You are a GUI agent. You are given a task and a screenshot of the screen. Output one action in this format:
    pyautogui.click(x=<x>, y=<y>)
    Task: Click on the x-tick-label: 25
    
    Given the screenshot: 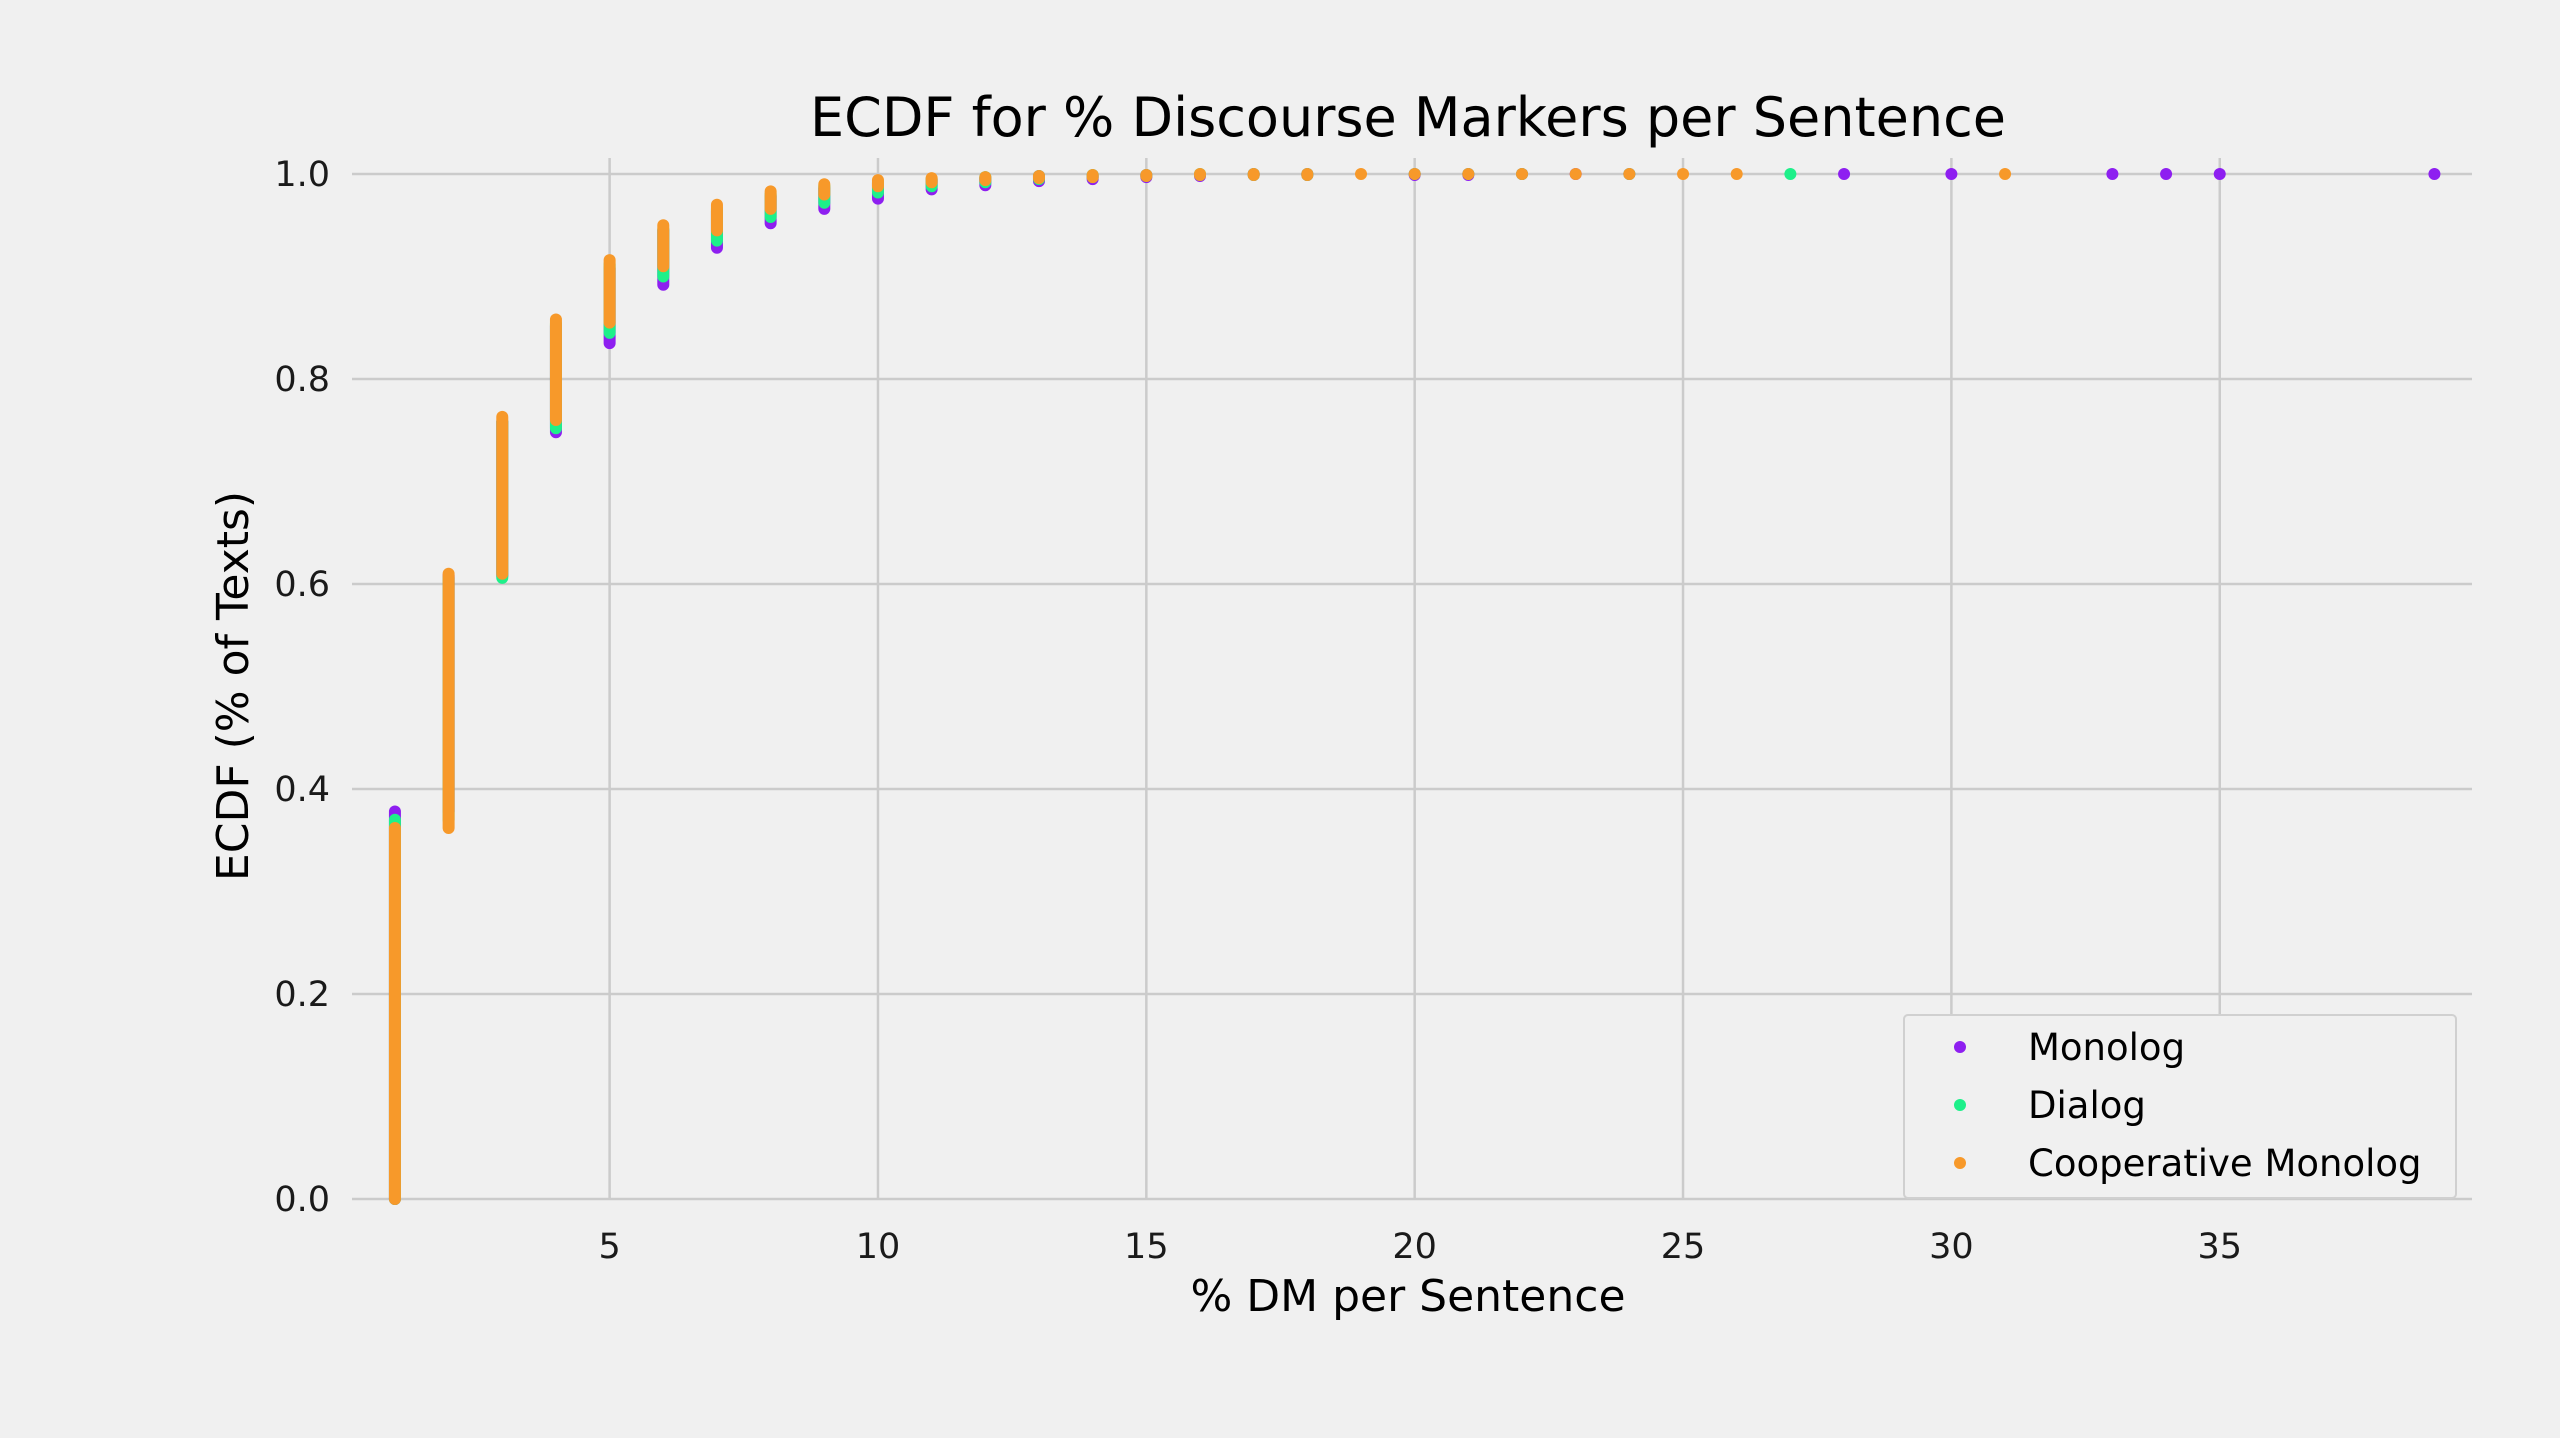 What is the action you would take?
    pyautogui.click(x=1683, y=1247)
    